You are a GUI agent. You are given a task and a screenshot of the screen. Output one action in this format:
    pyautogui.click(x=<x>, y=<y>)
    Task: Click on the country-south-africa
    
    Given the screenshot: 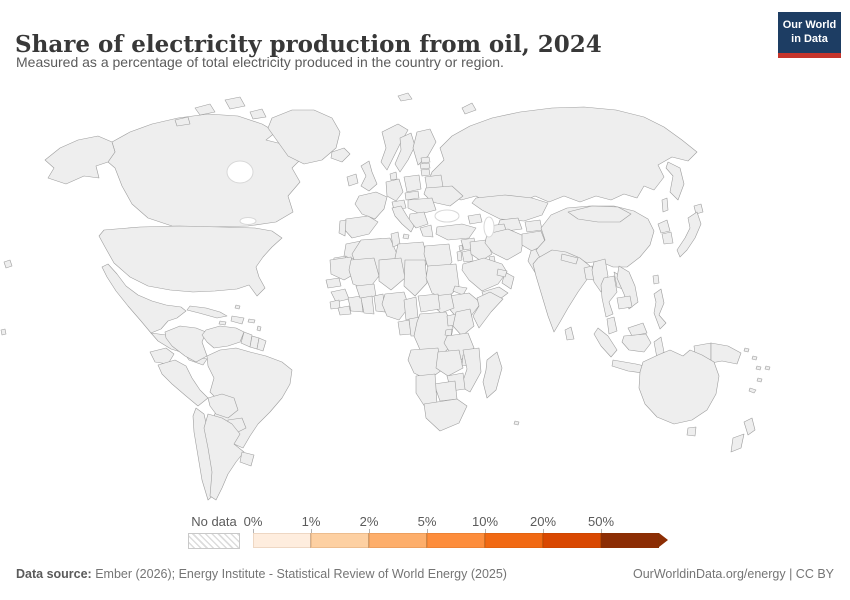 What is the action you would take?
    pyautogui.click(x=445, y=415)
    